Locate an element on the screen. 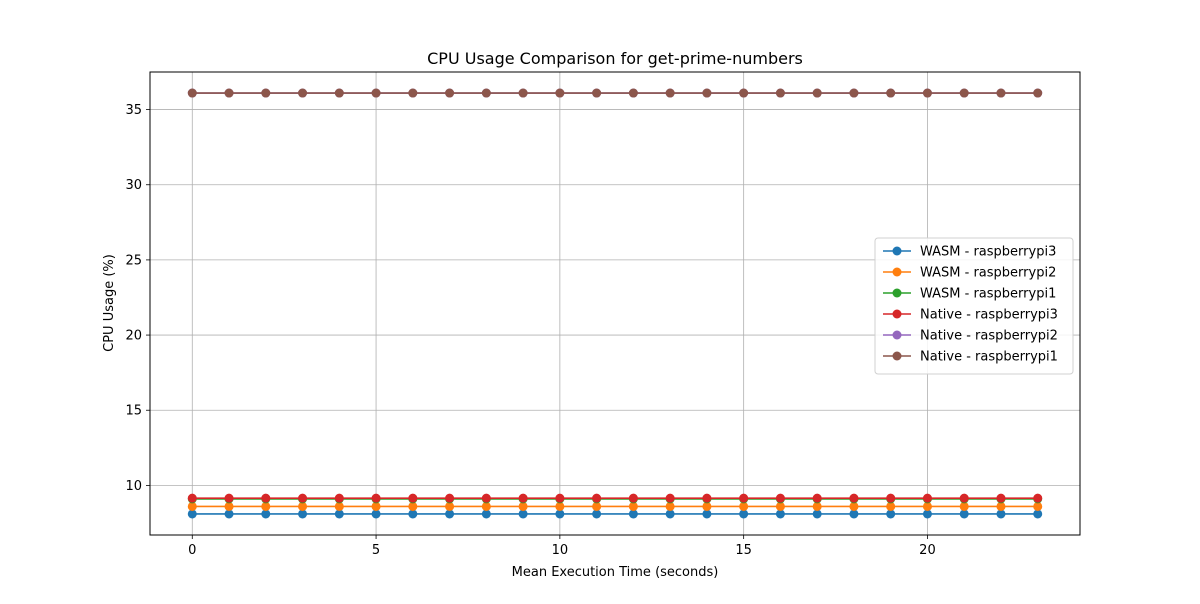  legend-label: WASM - raspberrypi1 is located at coordinates (988, 294).